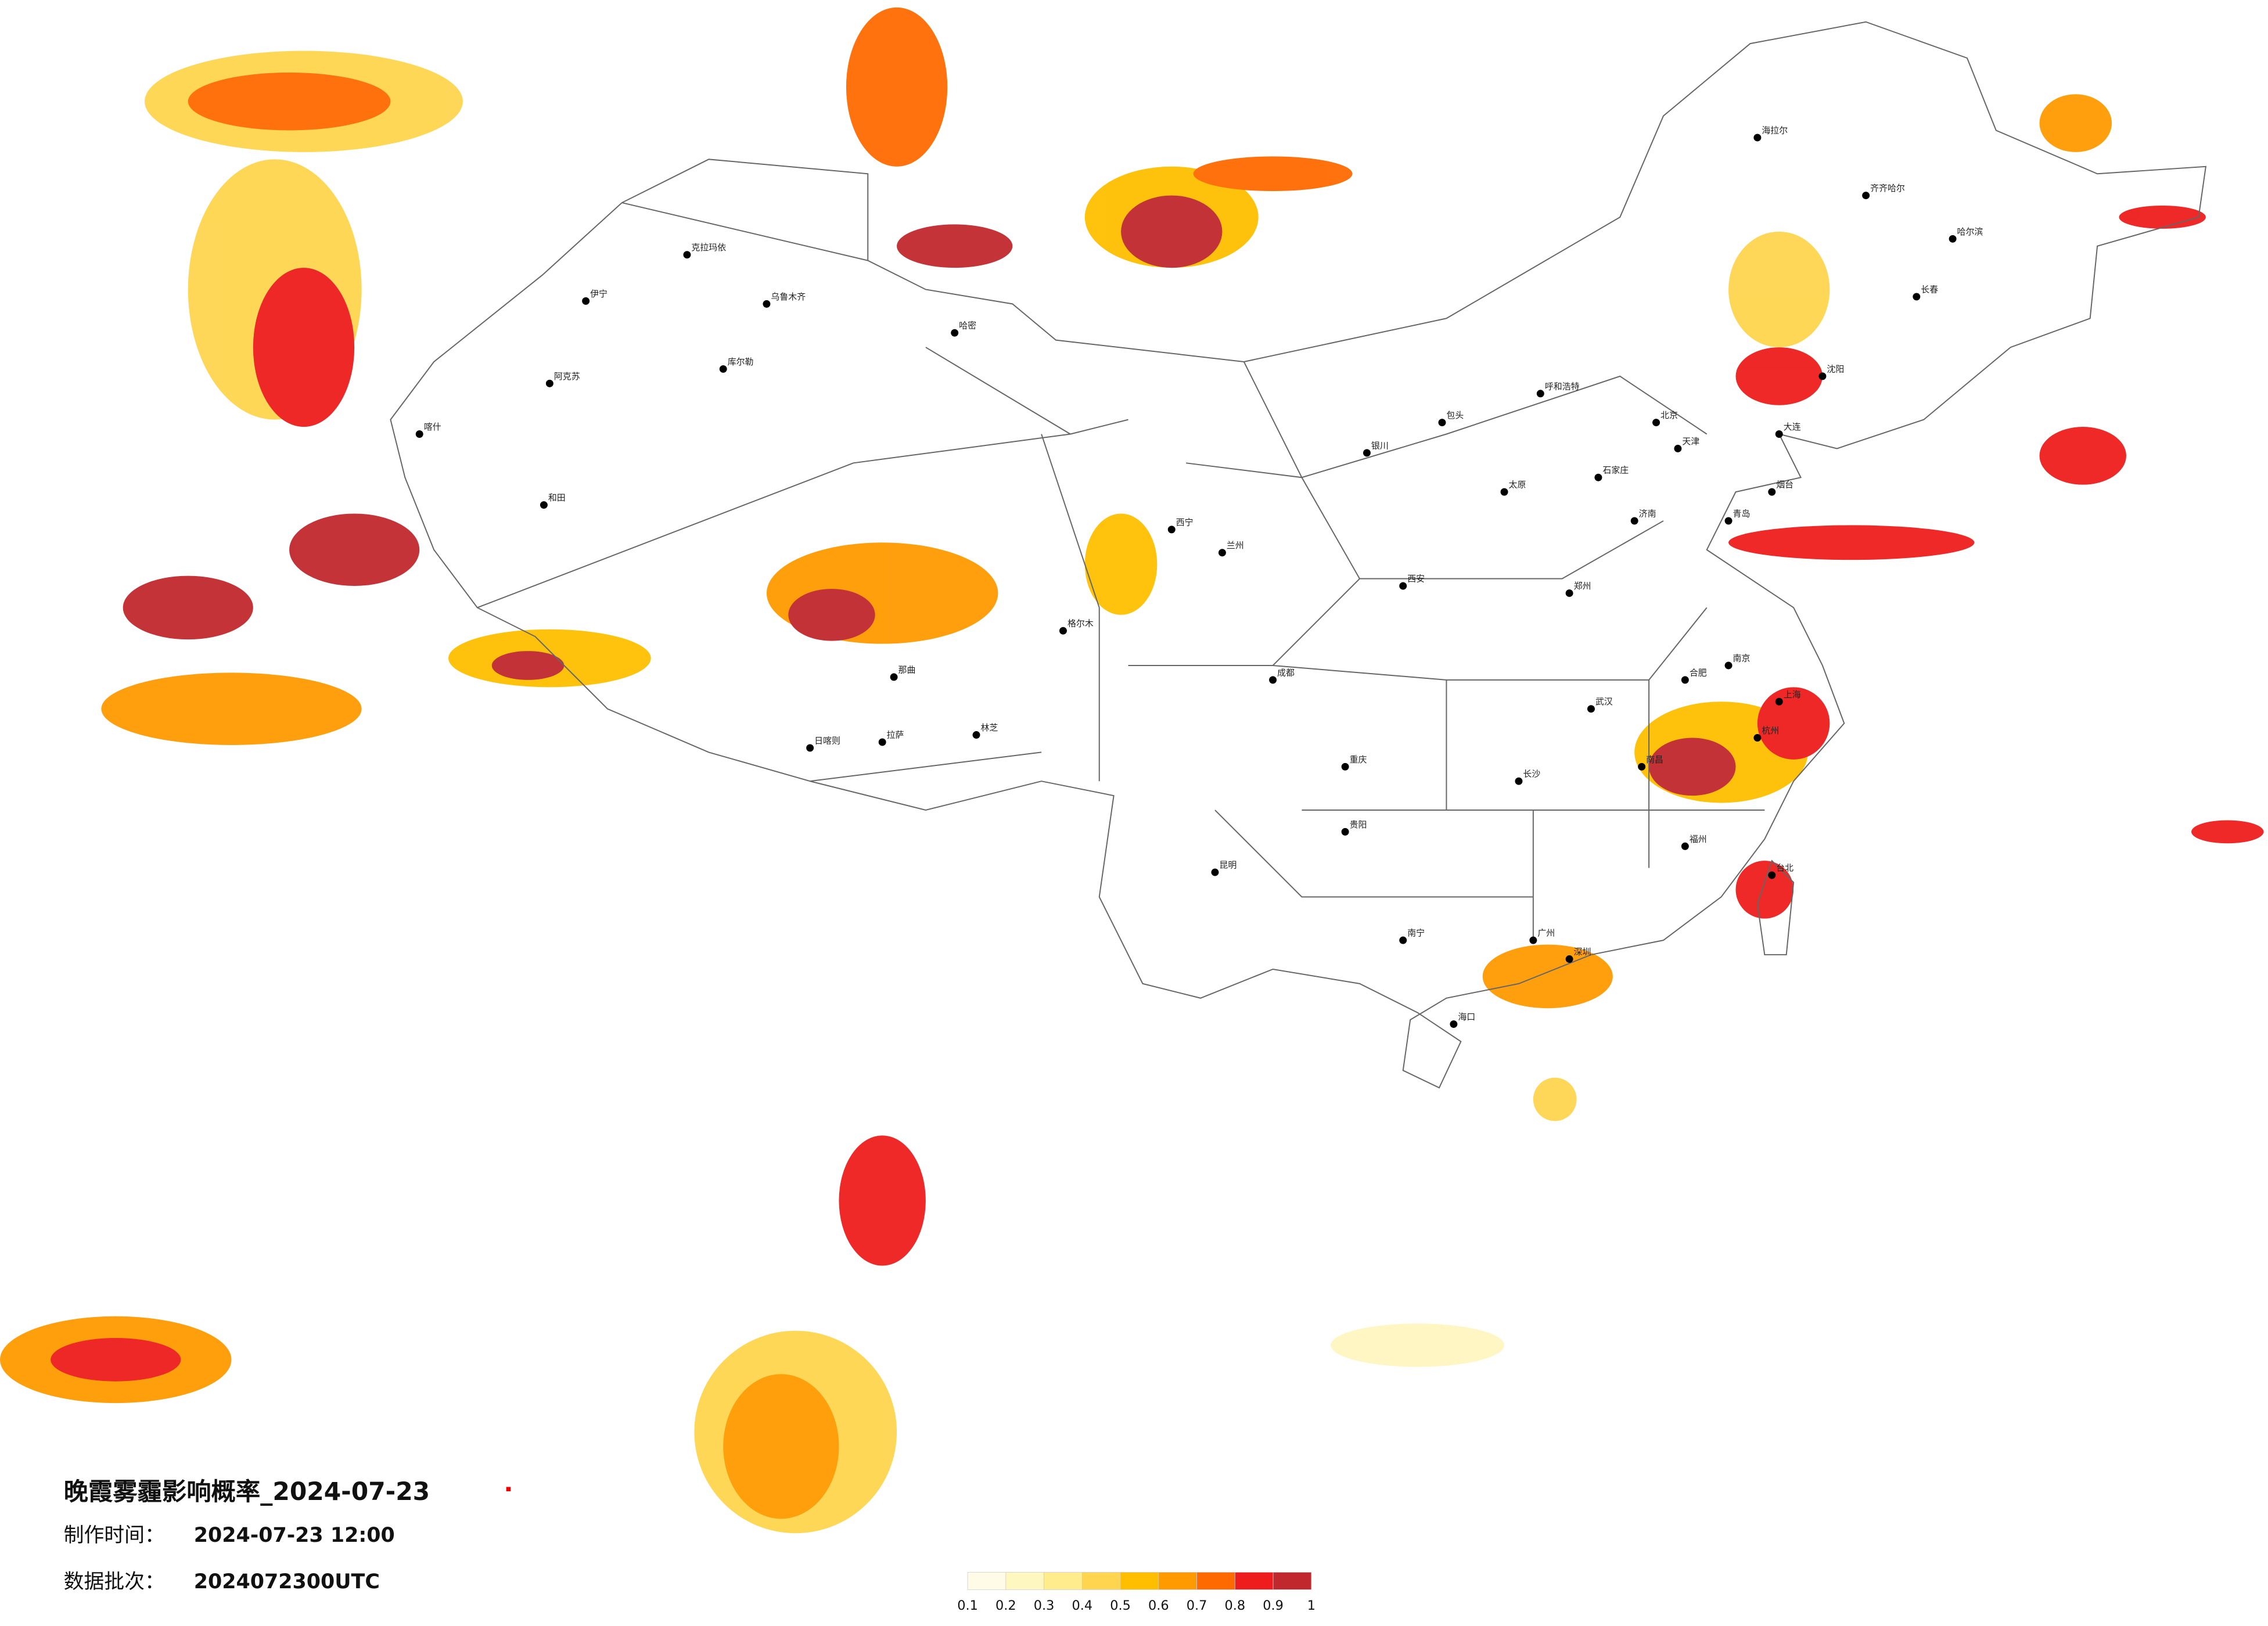 The width and height of the screenshot is (2268, 1626). What do you see at coordinates (1562, 386) in the screenshot?
I see `city-label: 呼和浩特` at bounding box center [1562, 386].